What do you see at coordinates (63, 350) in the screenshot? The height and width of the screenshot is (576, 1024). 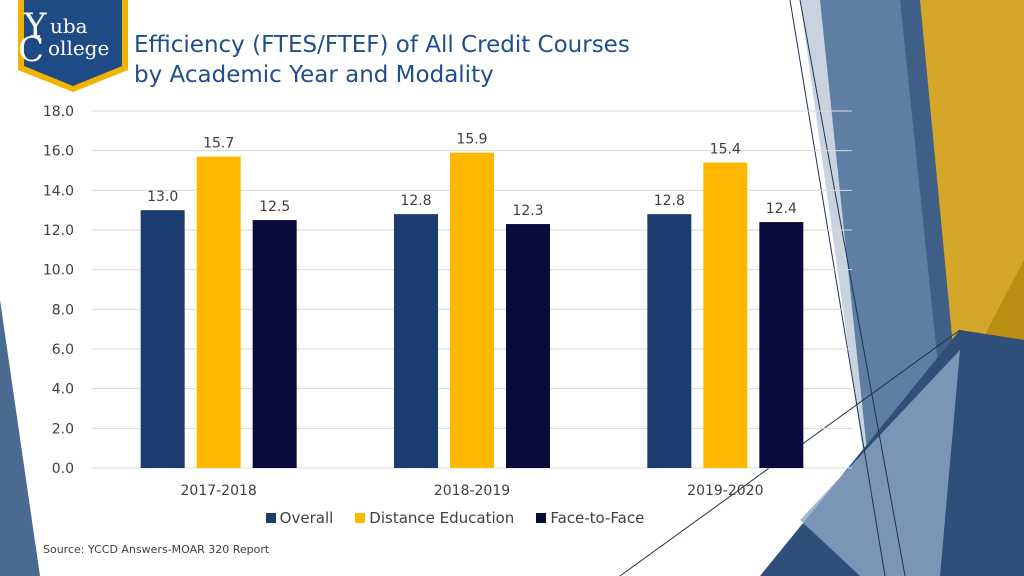 I see `y-tick-label: 6.0` at bounding box center [63, 350].